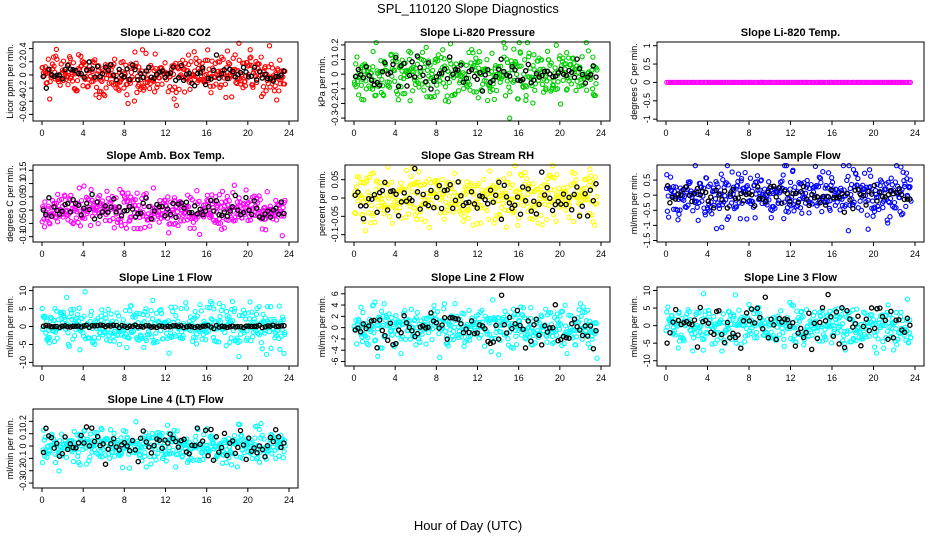 The image size is (936, 545). I want to click on x-tick-label: 0, so click(665, 378).